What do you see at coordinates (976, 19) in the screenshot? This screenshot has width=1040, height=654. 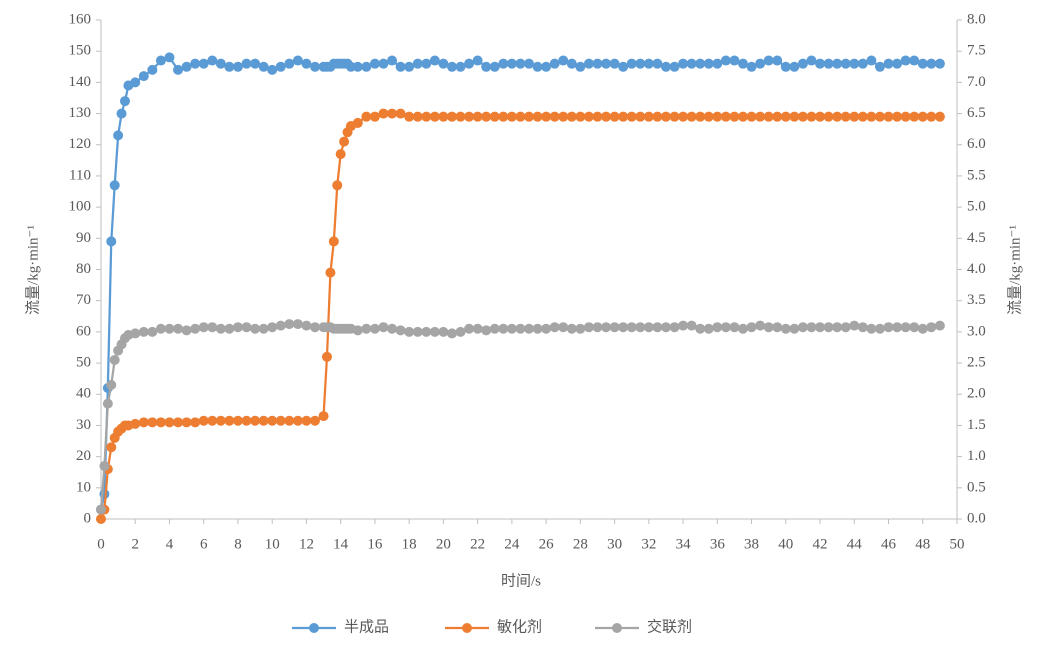 I see `y2-tick-label: 8.0` at bounding box center [976, 19].